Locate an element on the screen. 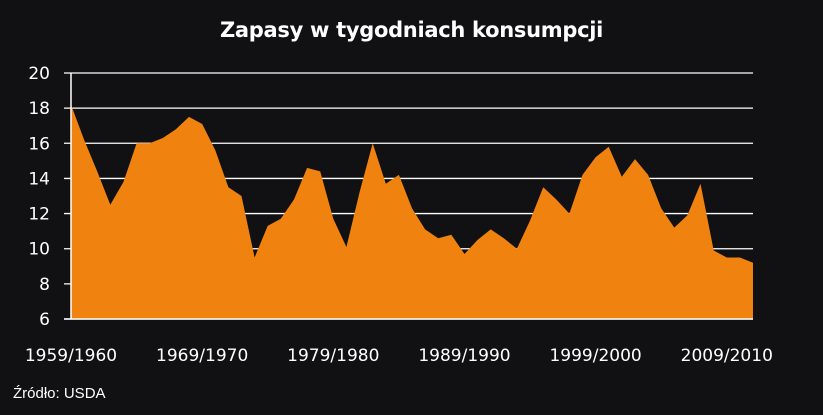  y-tick-label: 16 is located at coordinates (39, 144).